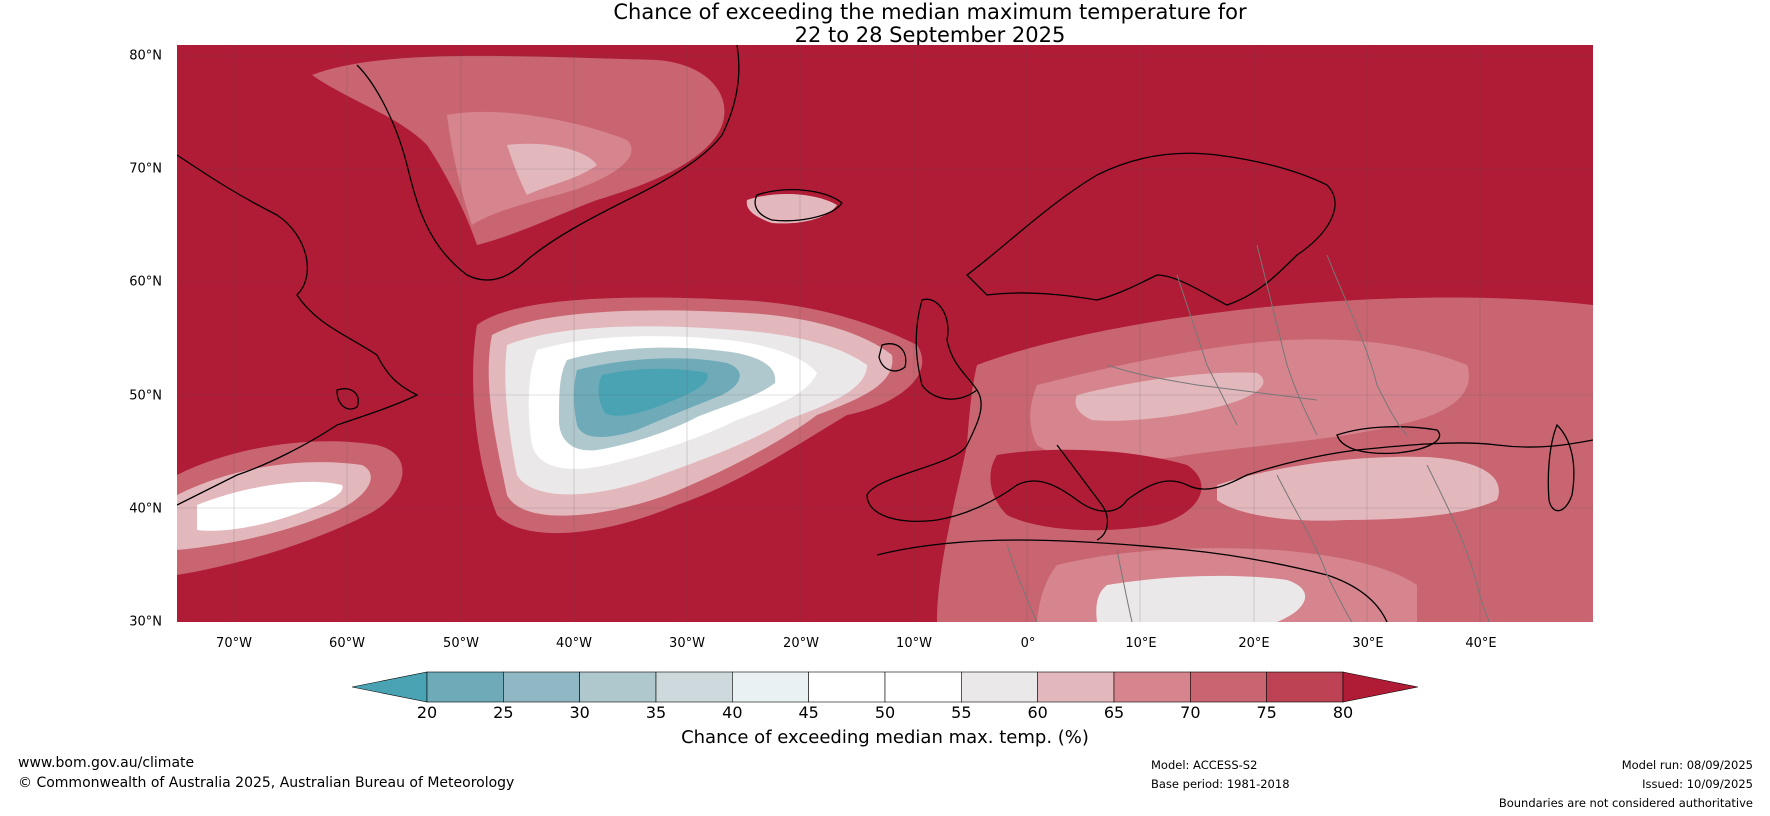  What do you see at coordinates (503, 712) in the screenshot?
I see `colorbar-tick-label: 25` at bounding box center [503, 712].